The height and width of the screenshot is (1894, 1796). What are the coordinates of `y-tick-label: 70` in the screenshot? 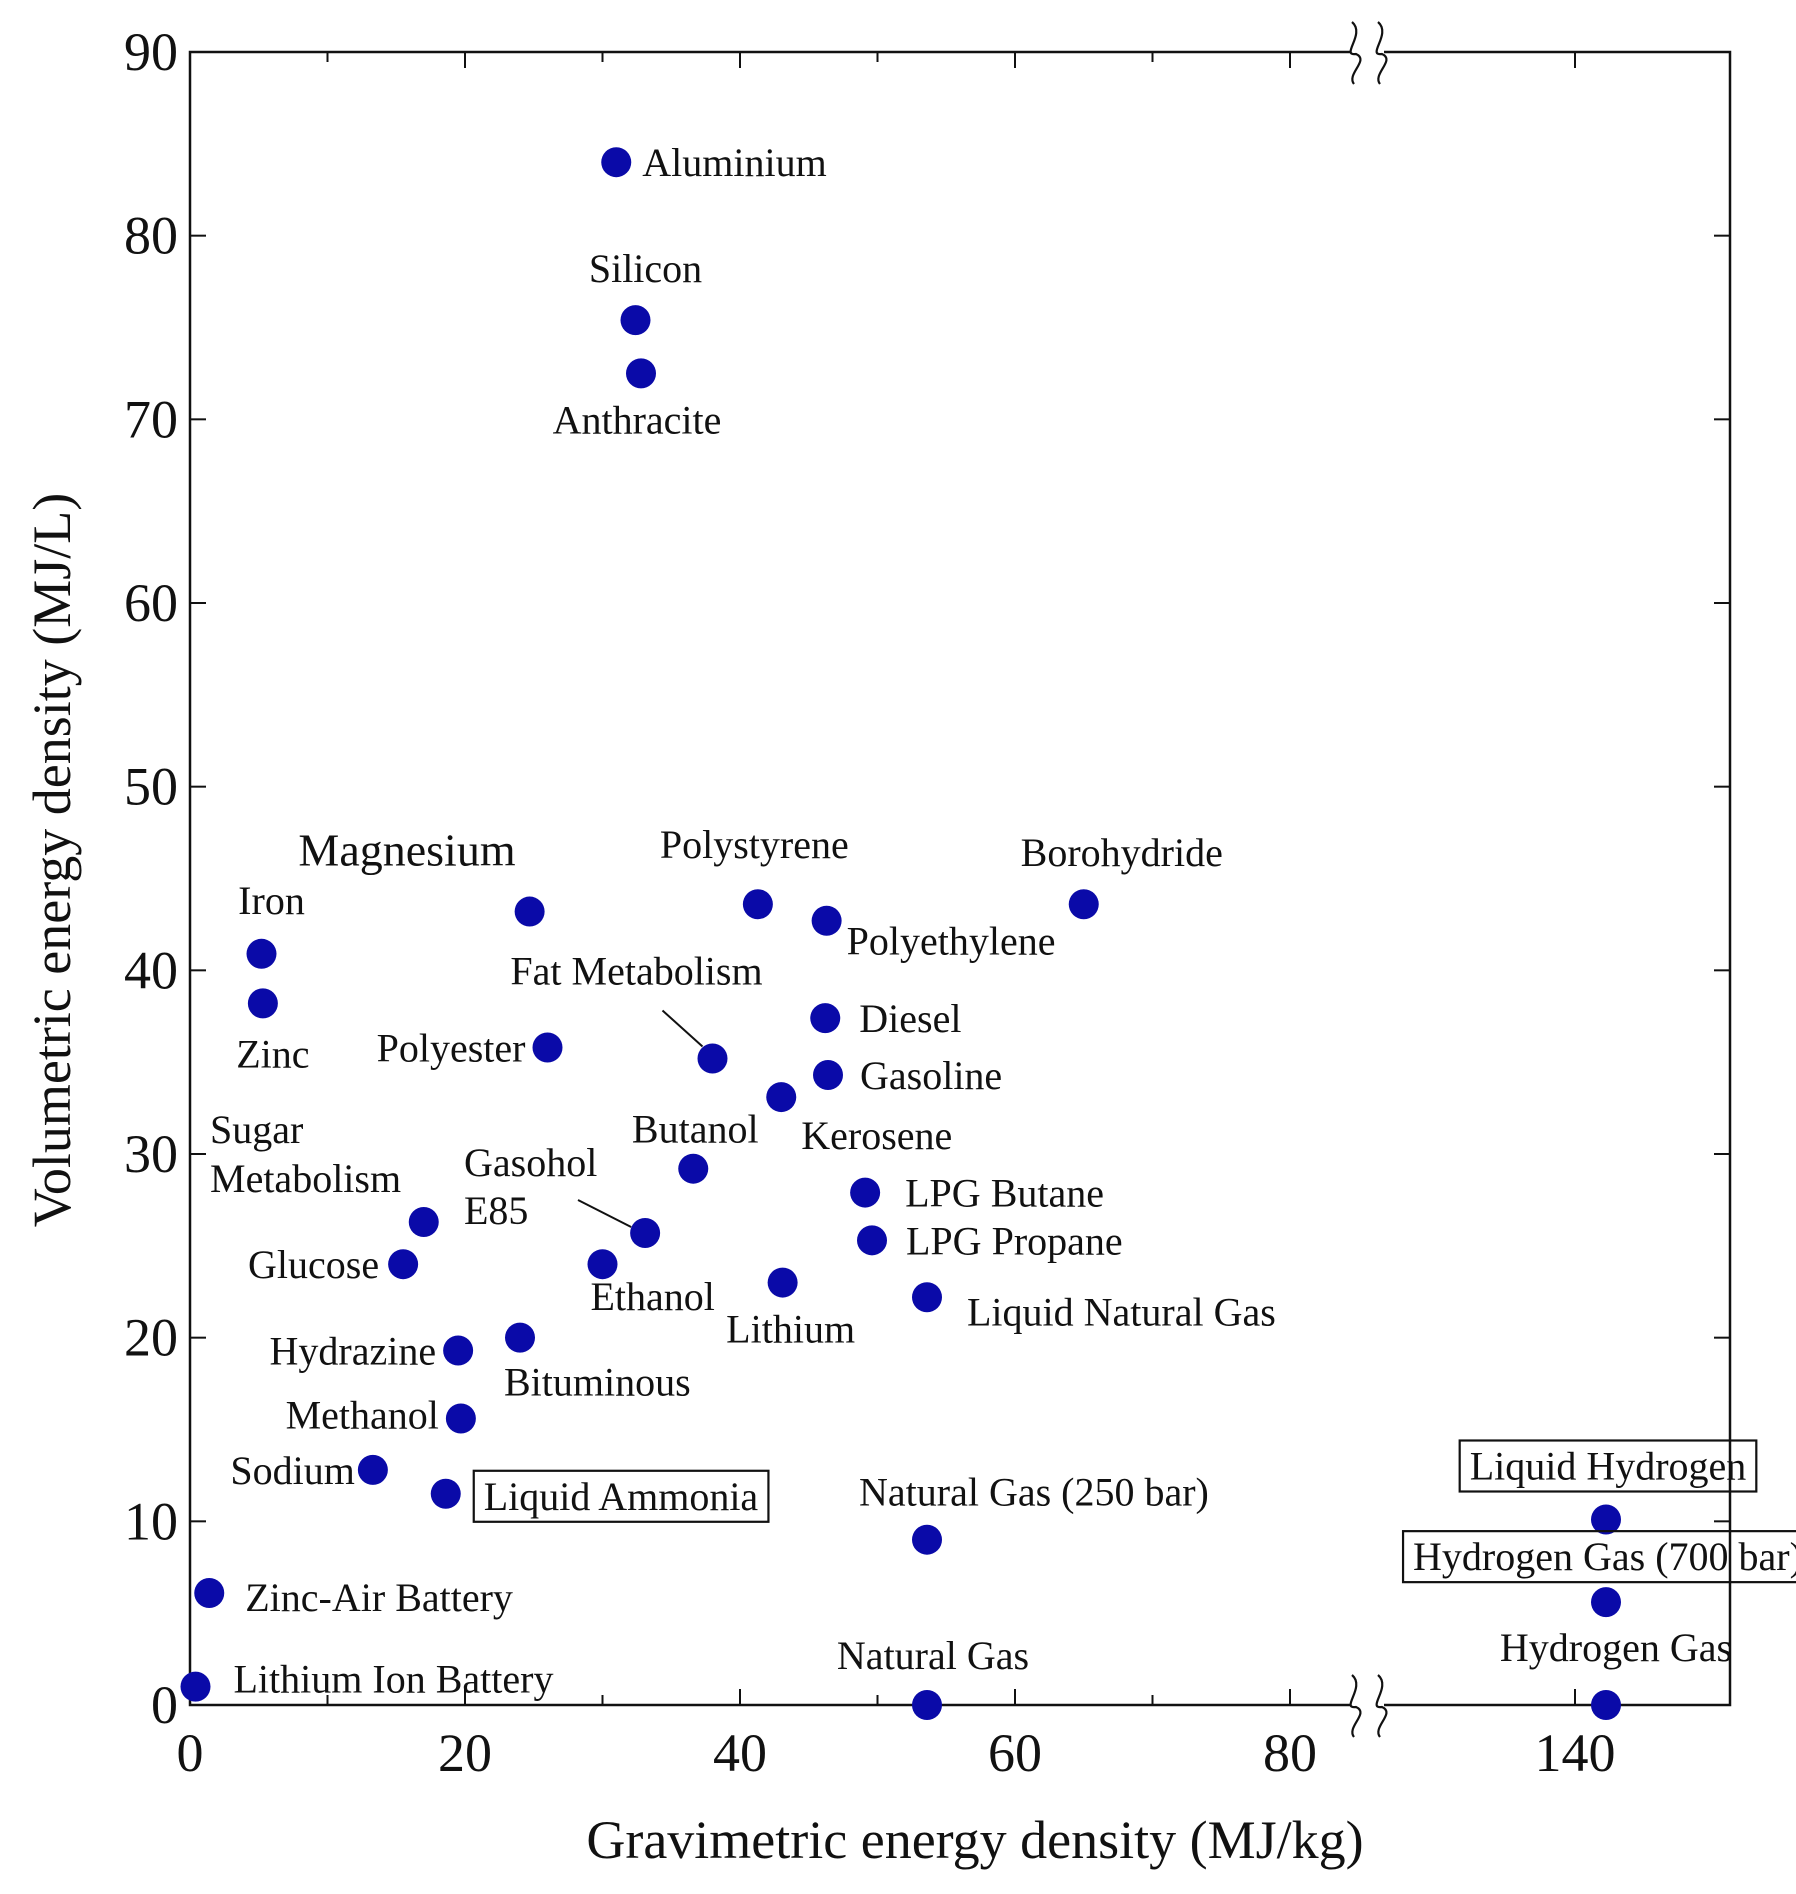 It's located at (151, 419).